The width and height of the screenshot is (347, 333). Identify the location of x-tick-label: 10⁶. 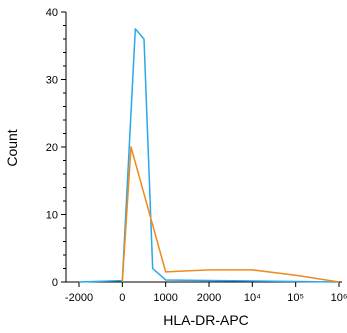
(339, 298).